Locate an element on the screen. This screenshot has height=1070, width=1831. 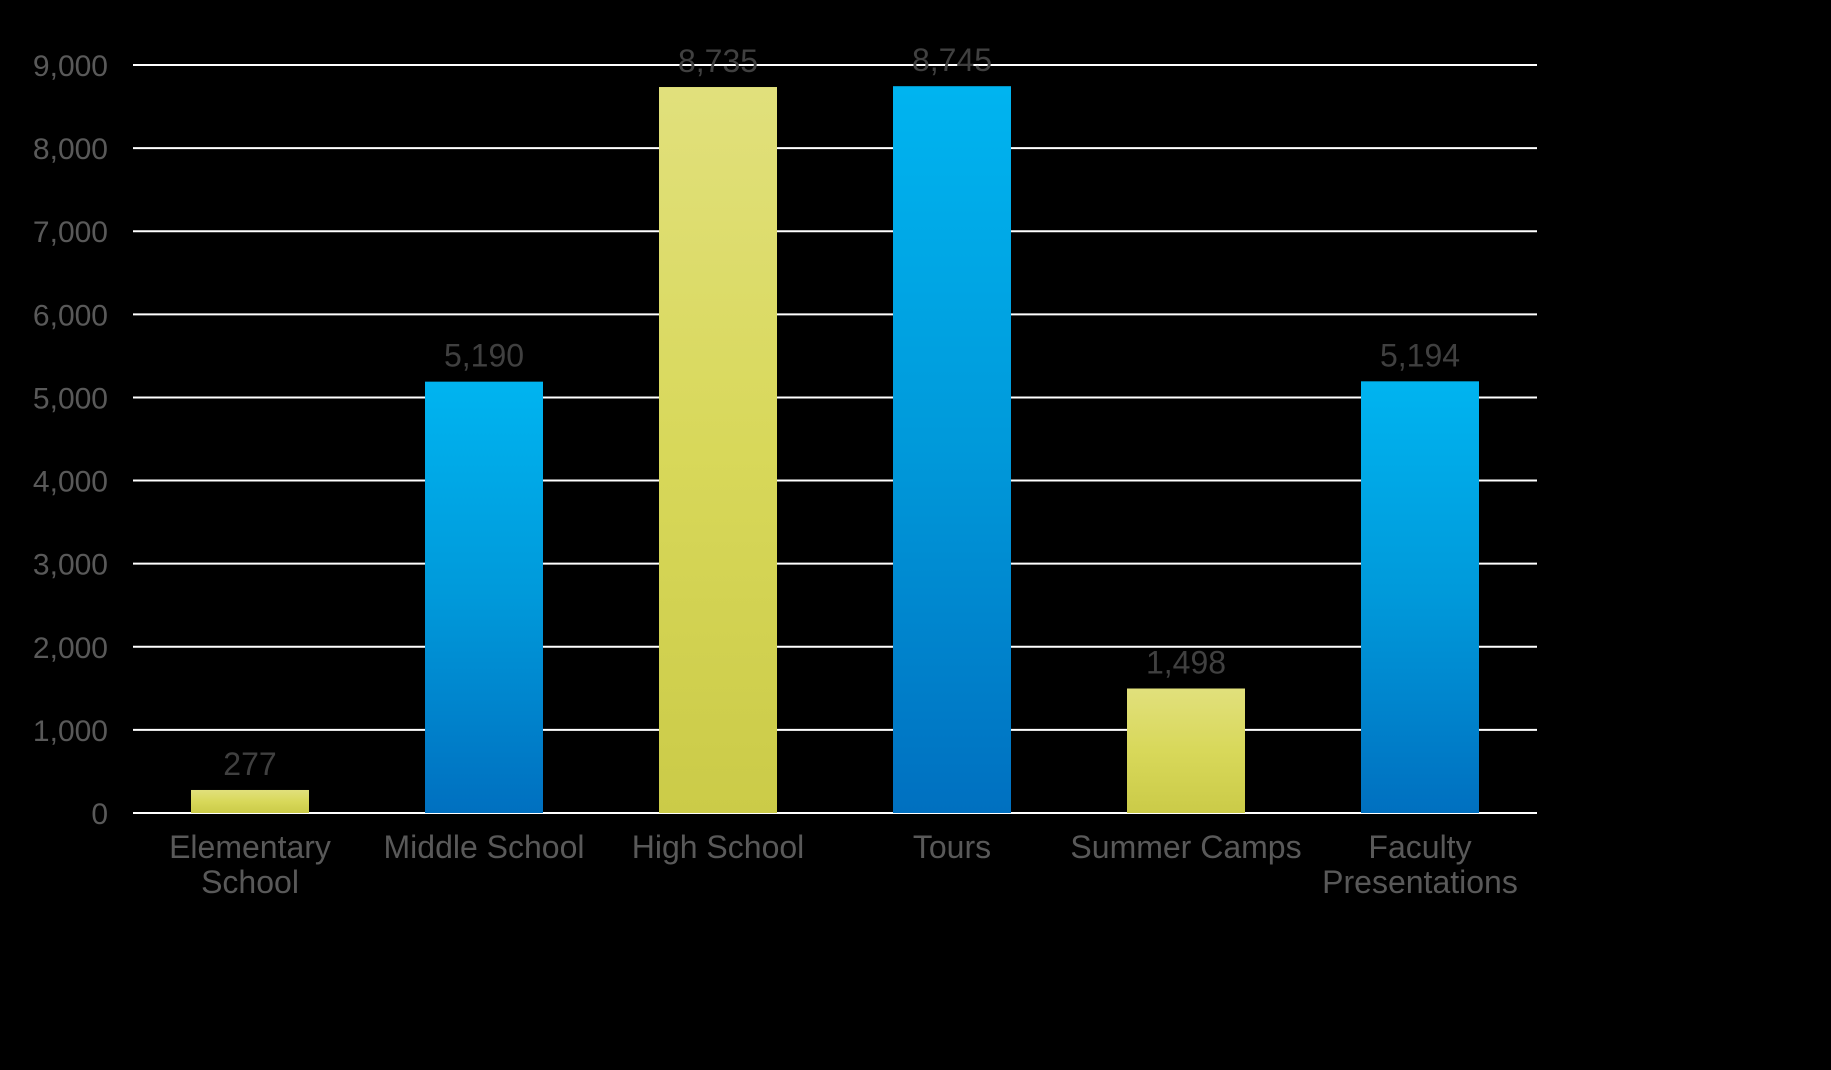
y-tick-label: 8,000 is located at coordinates (70, 149).